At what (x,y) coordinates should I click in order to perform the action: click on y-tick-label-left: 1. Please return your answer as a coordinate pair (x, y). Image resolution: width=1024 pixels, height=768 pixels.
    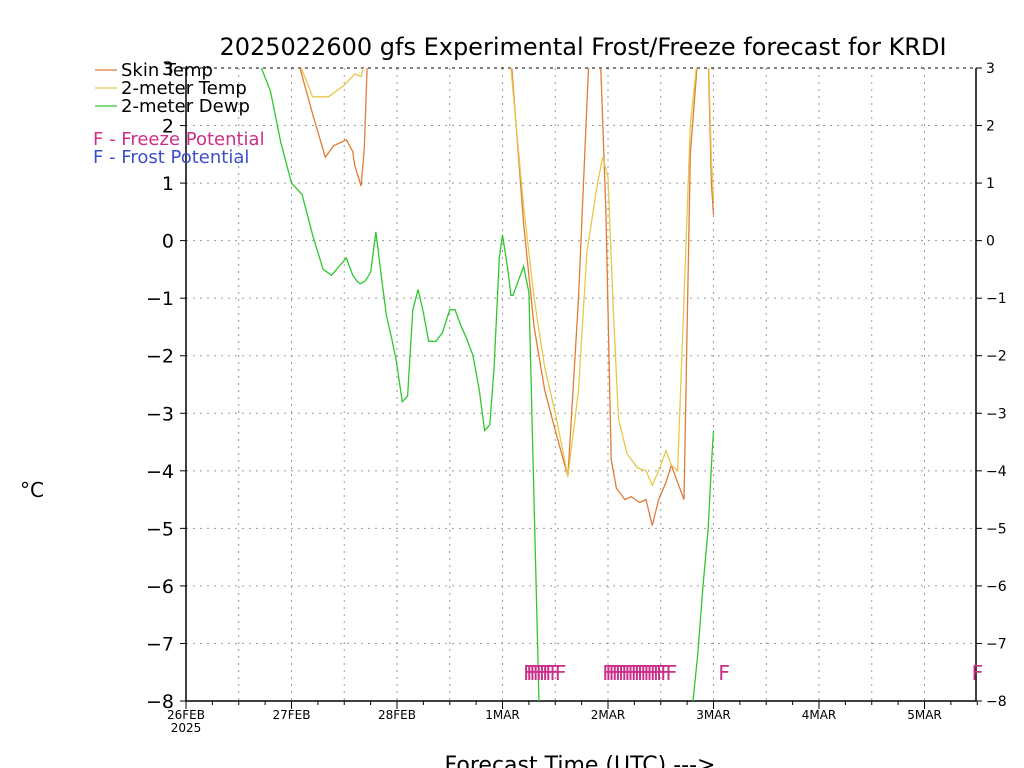
    Looking at the image, I should click on (168, 184).